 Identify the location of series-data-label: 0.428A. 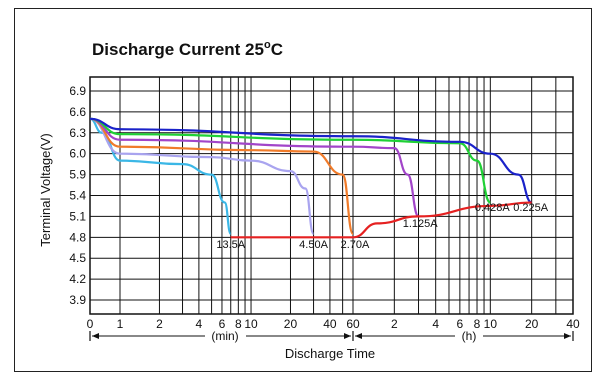
(493, 208).